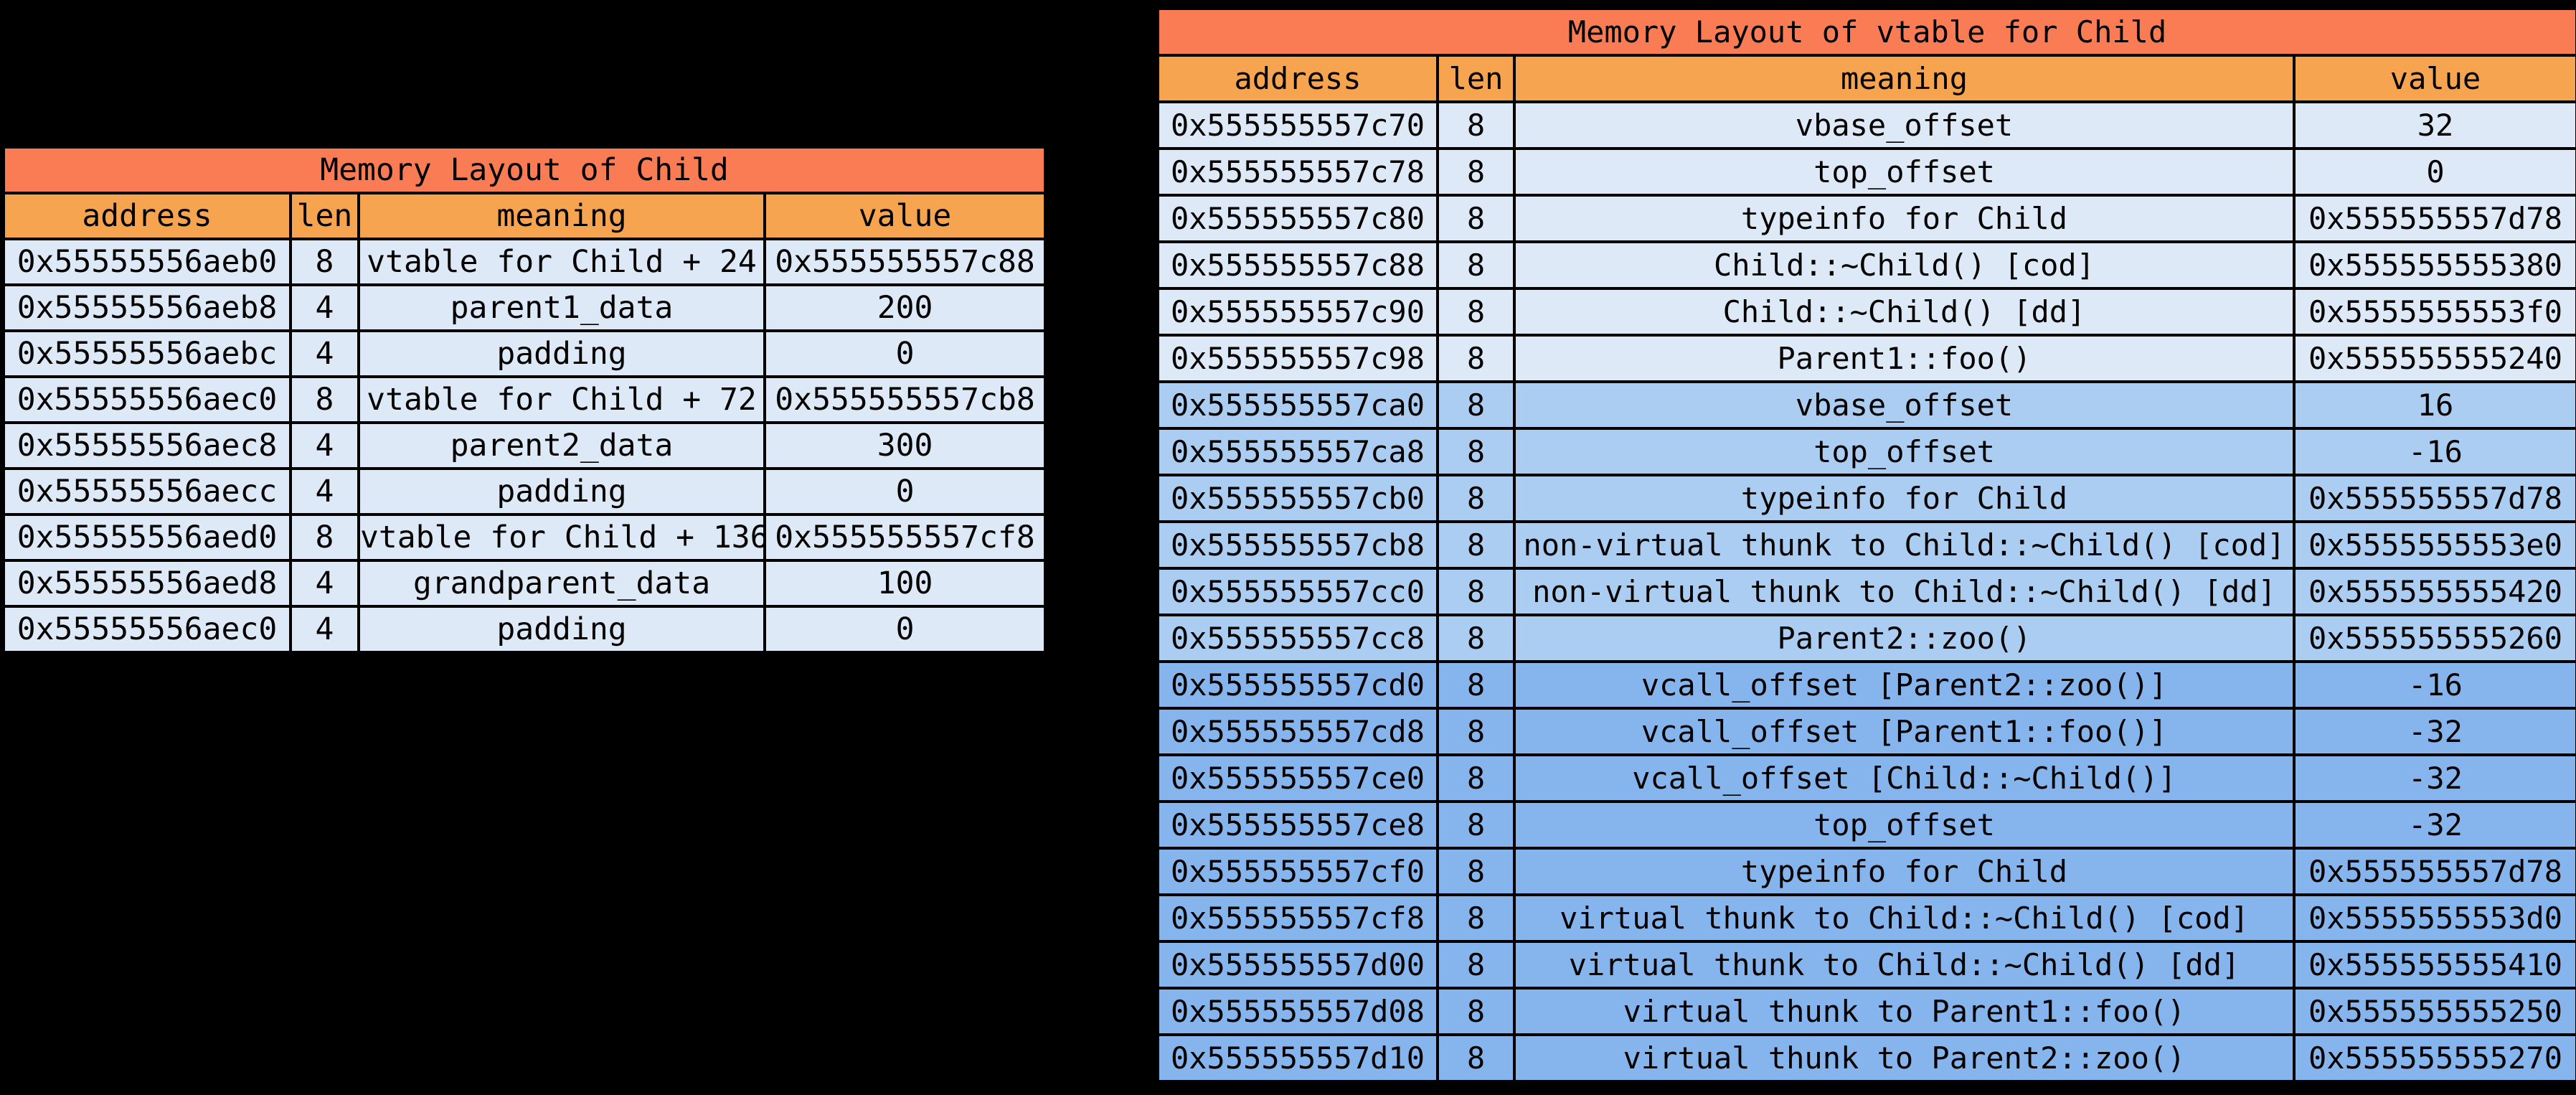 The width and height of the screenshot is (2576, 1095). What do you see at coordinates (1866, 405) in the screenshot?
I see `table-row: 0x555555557ca0 8 vbase_offset 16` at bounding box center [1866, 405].